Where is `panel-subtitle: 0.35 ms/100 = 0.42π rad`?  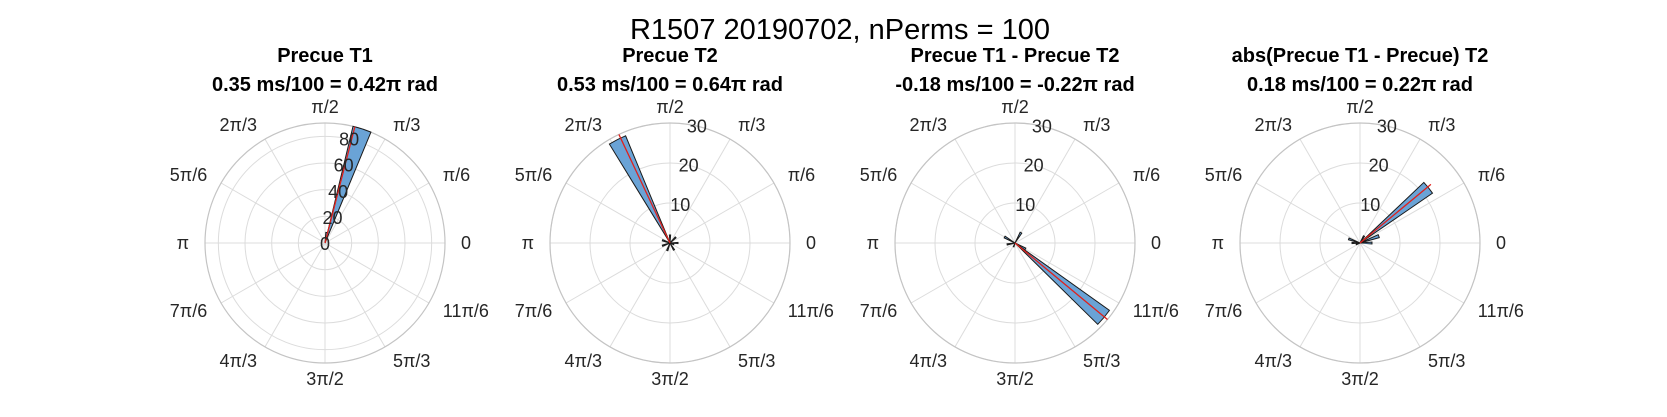
panel-subtitle: 0.35 ms/100 = 0.42π rad is located at coordinates (325, 85).